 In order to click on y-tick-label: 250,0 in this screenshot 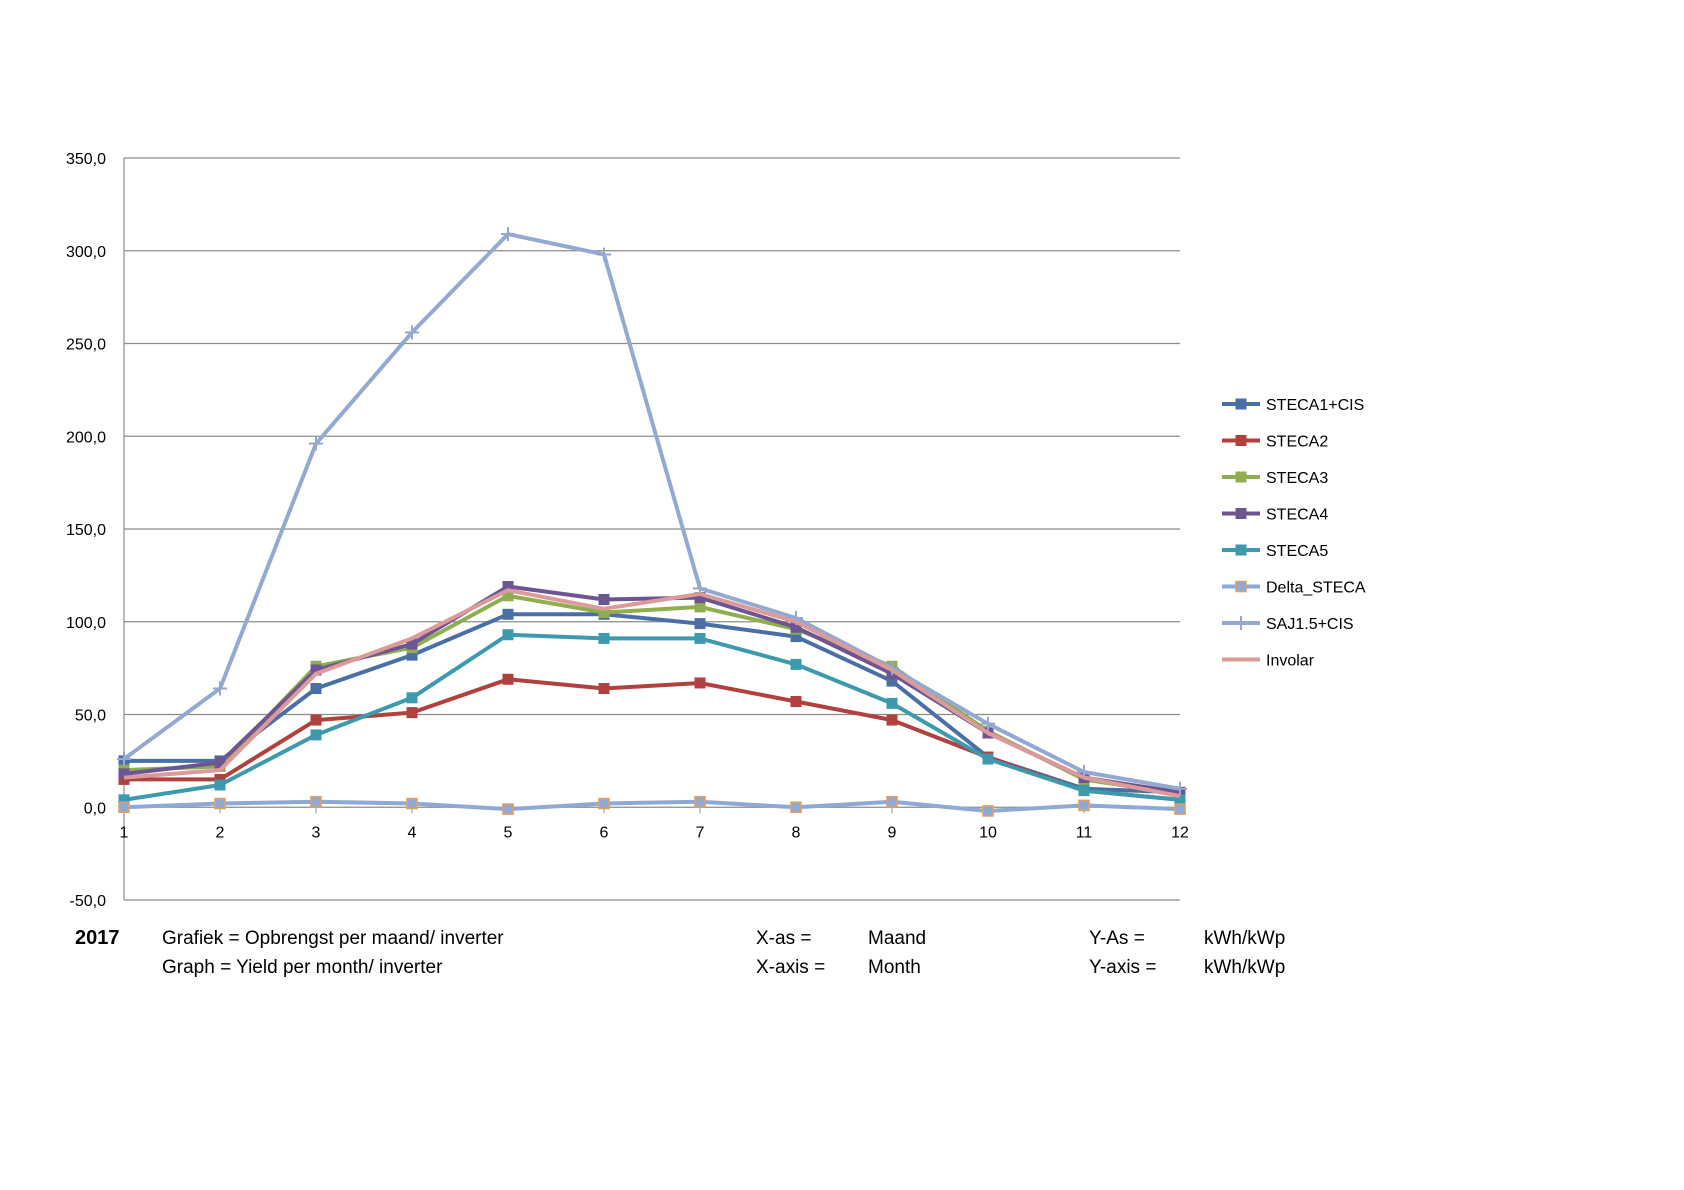, I will do `click(86, 345)`.